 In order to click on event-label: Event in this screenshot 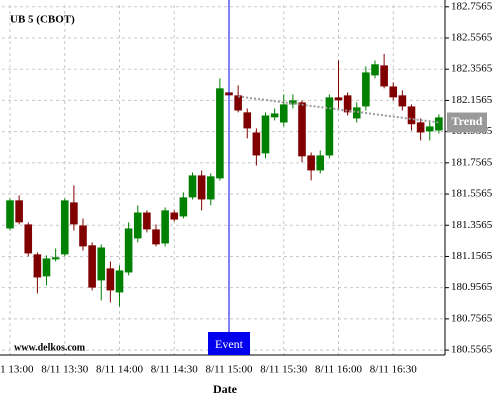, I will do `click(229, 344)`.